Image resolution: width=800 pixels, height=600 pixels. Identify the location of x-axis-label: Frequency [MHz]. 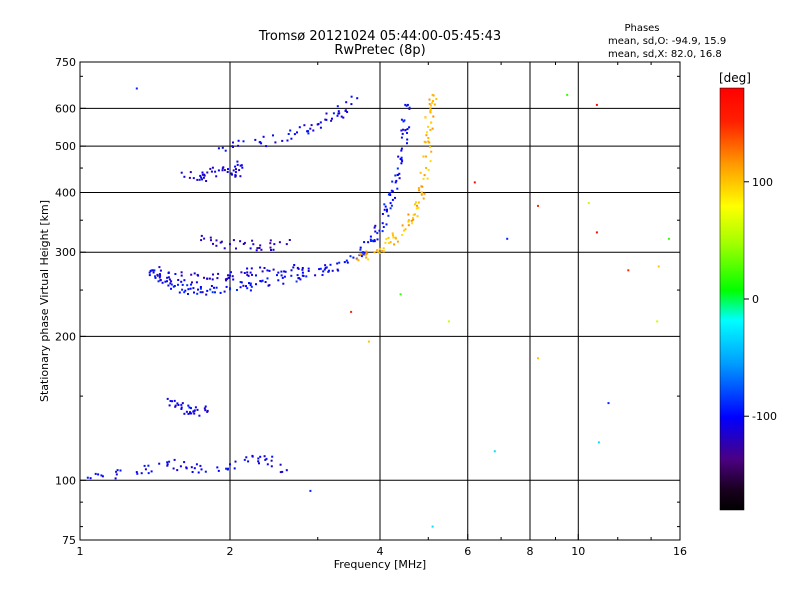
(380, 564).